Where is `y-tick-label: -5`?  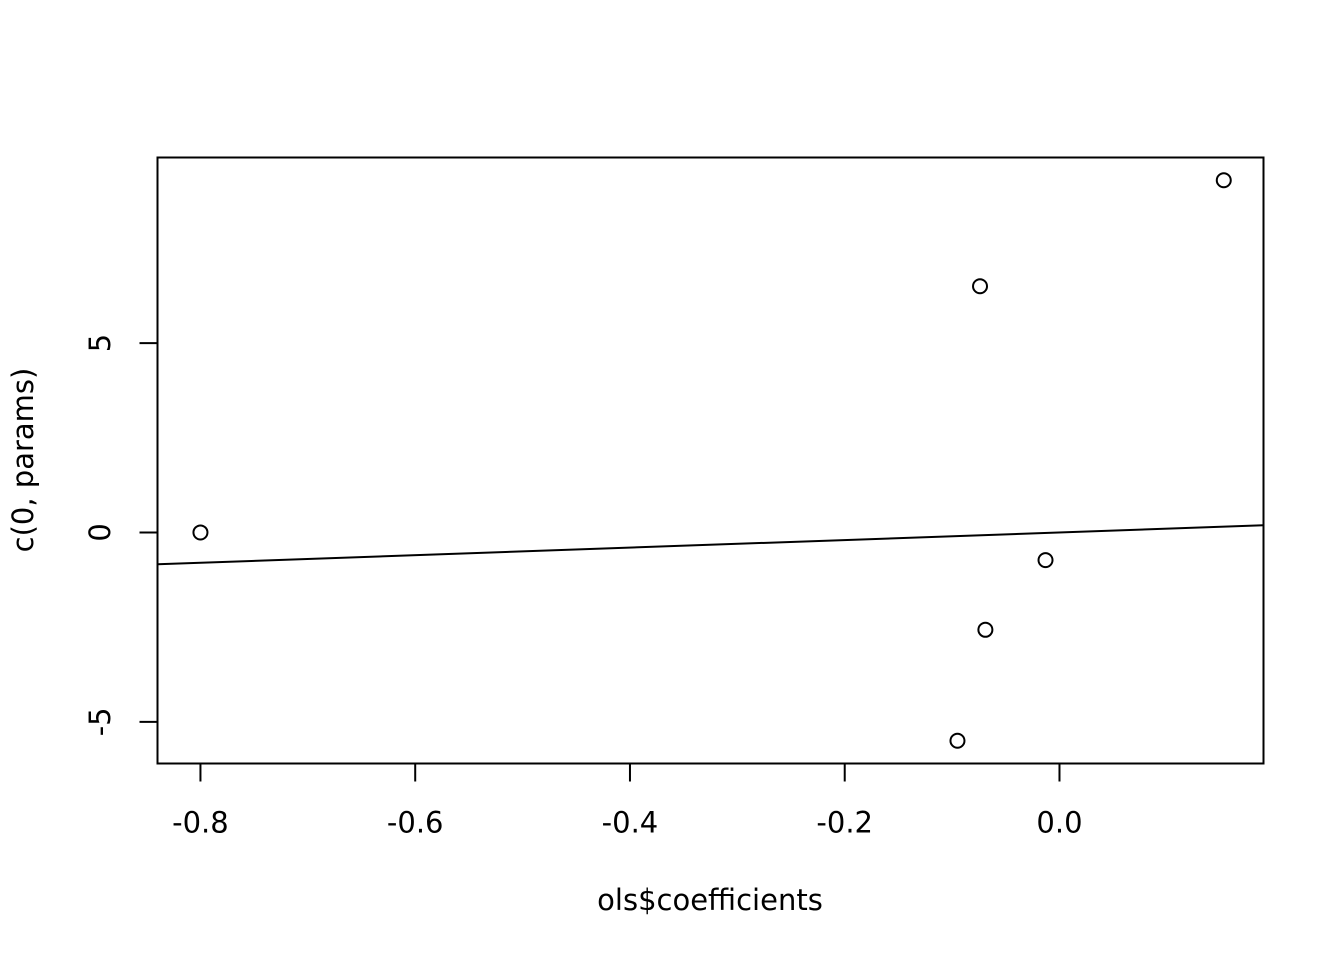
y-tick-label: -5 is located at coordinates (100, 721).